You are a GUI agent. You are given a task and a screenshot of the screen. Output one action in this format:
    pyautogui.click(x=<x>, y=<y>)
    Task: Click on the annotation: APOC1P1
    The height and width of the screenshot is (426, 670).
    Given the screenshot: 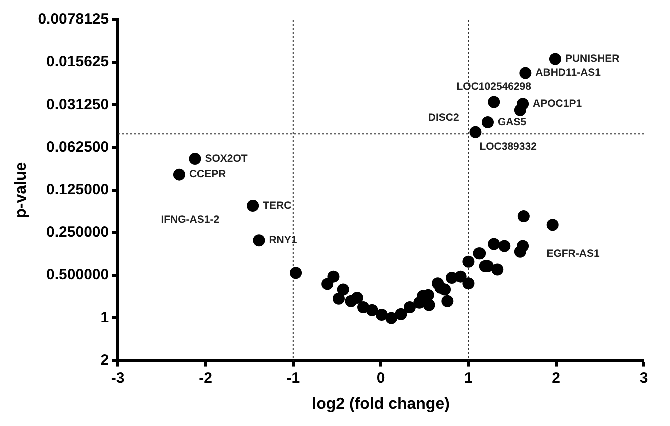 What is the action you would take?
    pyautogui.click(x=557, y=104)
    